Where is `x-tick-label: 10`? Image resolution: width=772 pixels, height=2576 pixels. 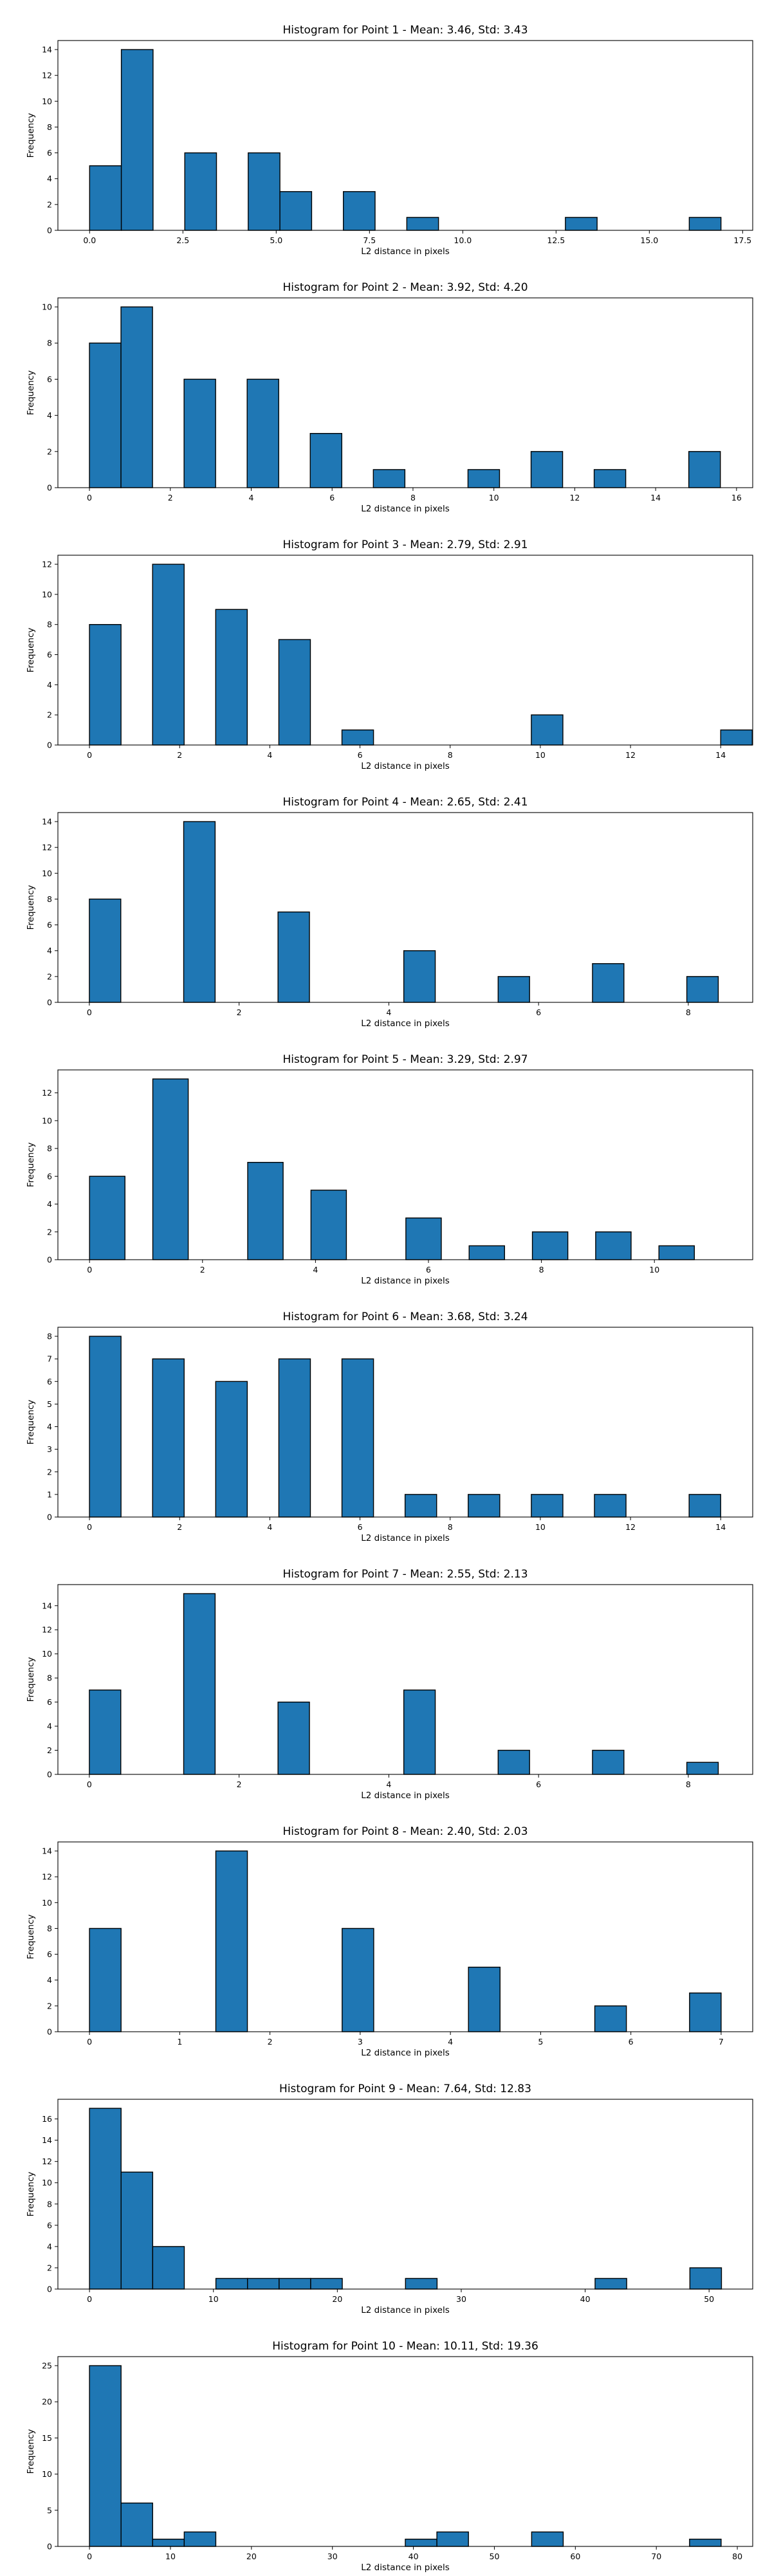
x-tick-label: 10 is located at coordinates (170, 2556).